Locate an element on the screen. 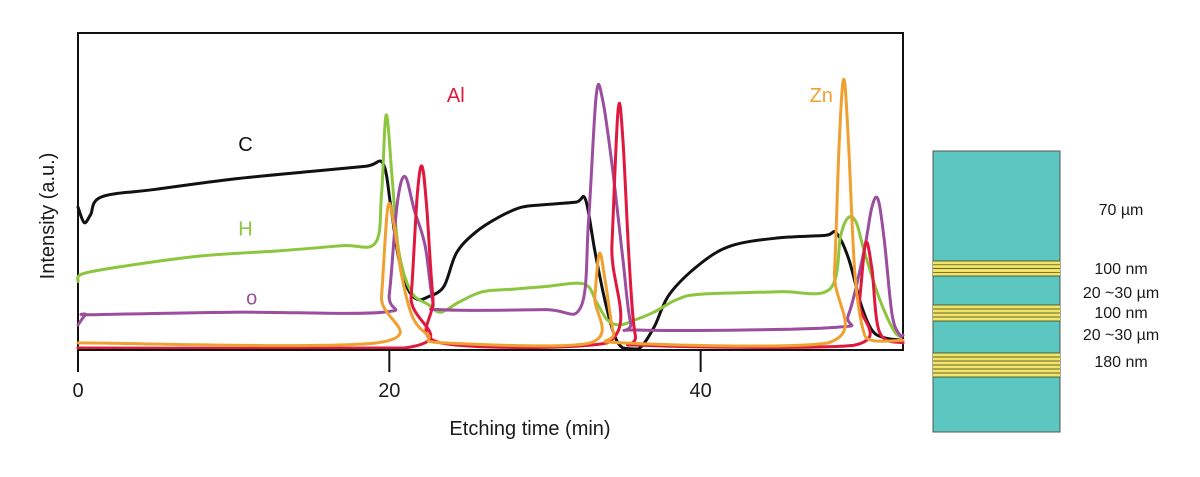 This screenshot has height=477, width=1200. substrate-block is located at coordinates (996, 291).